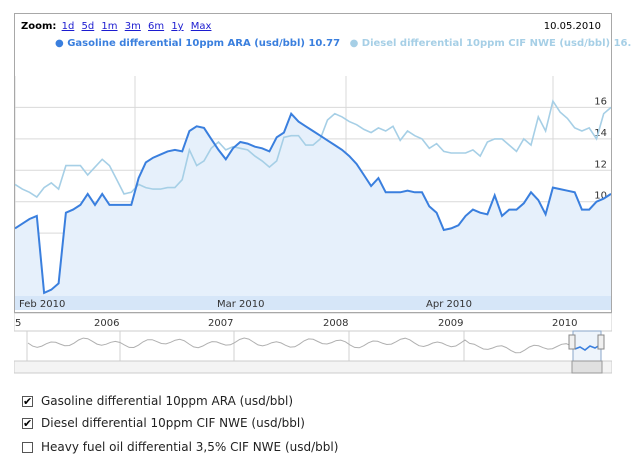  What do you see at coordinates (156, 26) in the screenshot?
I see `zoom-6m-link: 6m` at bounding box center [156, 26].